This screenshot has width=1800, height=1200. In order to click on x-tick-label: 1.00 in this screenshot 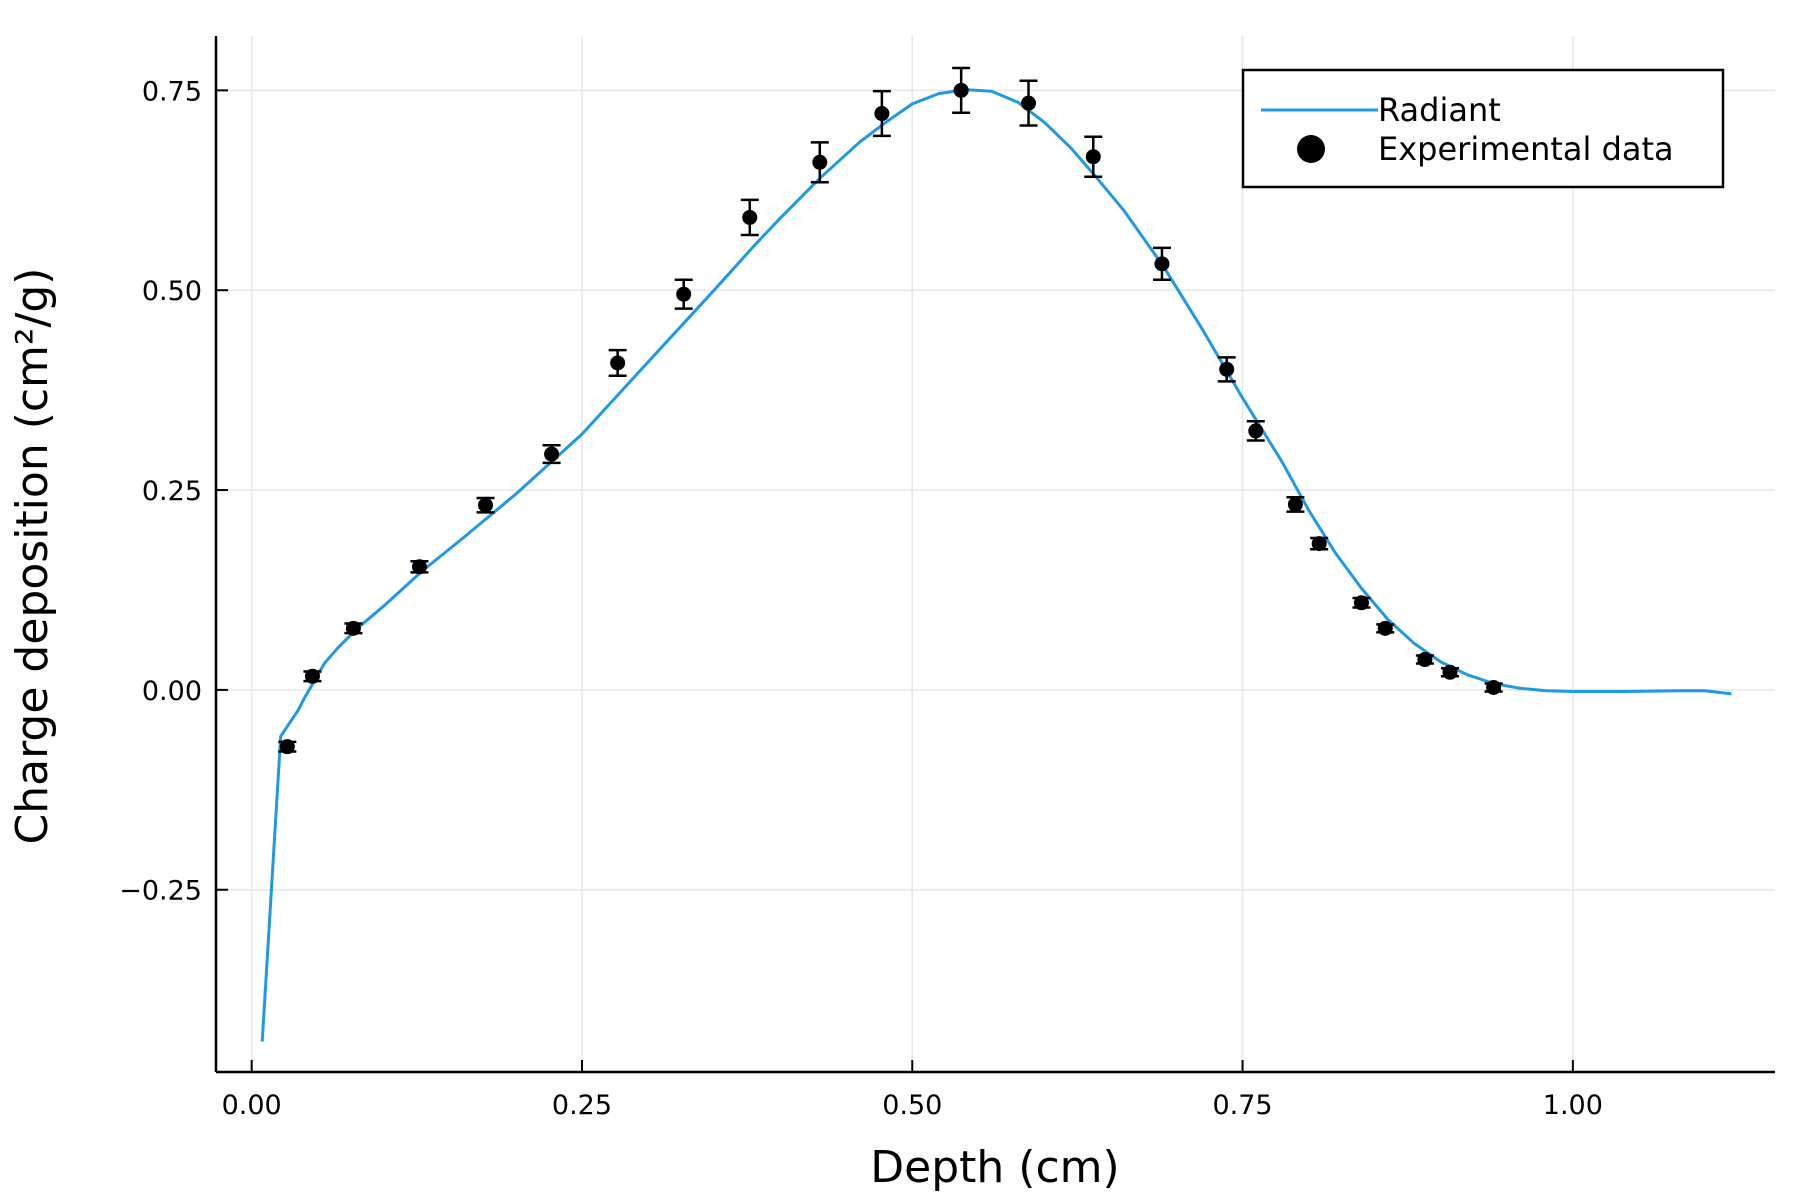, I will do `click(1573, 1105)`.